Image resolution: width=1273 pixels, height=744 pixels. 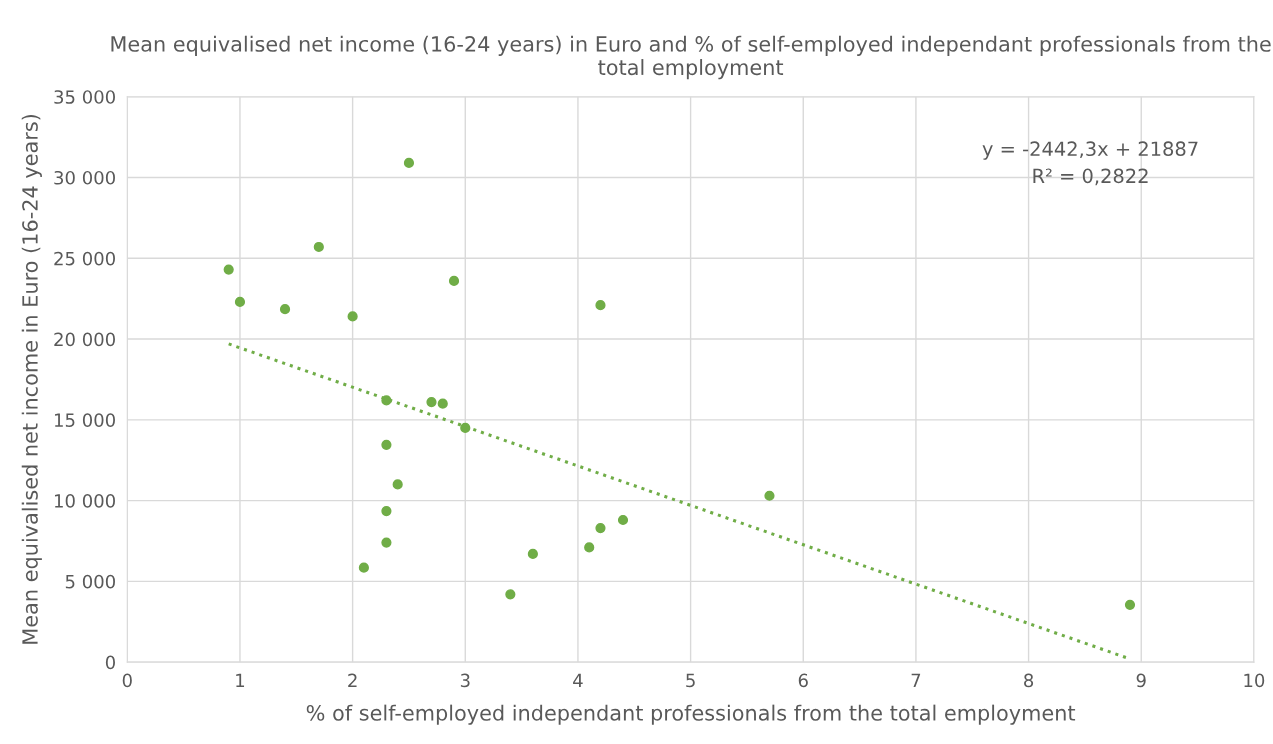 What do you see at coordinates (1029, 680) in the screenshot?
I see `x-tick-label: 8` at bounding box center [1029, 680].